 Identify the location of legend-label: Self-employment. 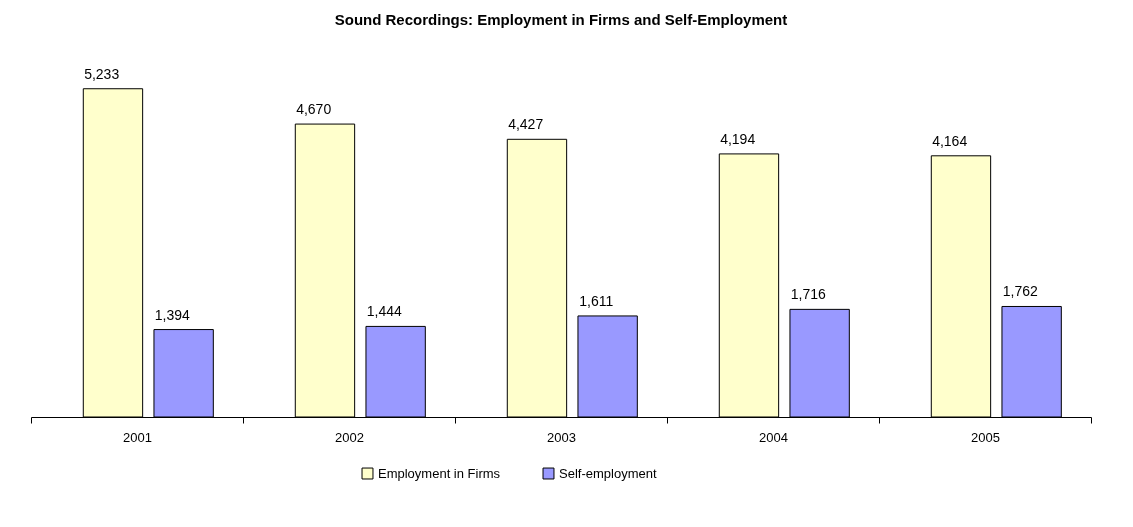
(608, 473).